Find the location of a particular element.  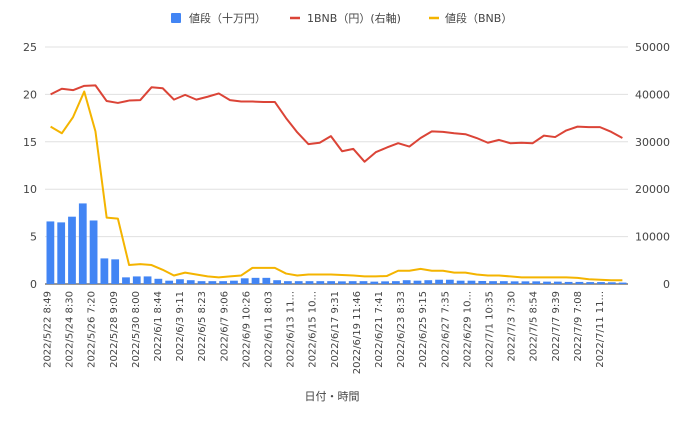

x-tick-label: 2022/5/26 7:20 is located at coordinates (92, 329).